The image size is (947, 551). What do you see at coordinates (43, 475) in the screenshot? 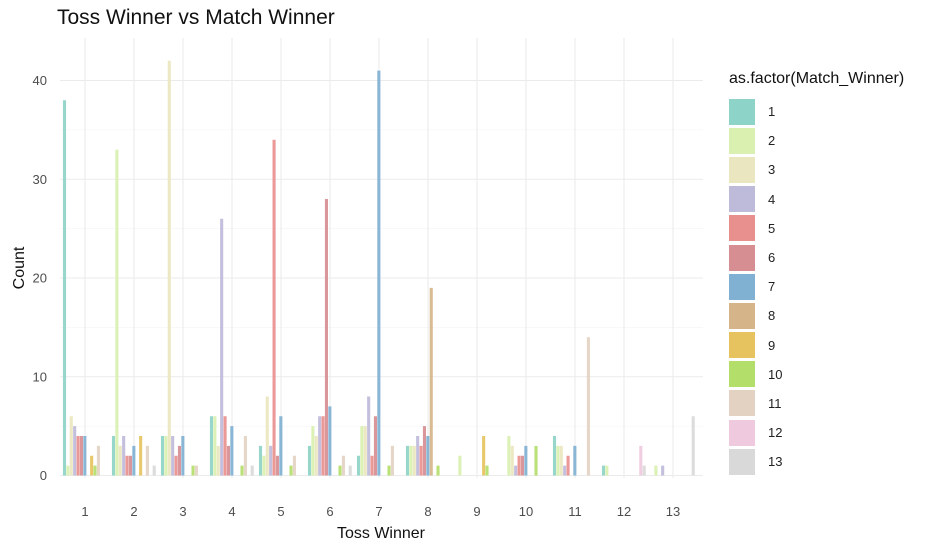
I see `y-tick-label: 0` at bounding box center [43, 475].